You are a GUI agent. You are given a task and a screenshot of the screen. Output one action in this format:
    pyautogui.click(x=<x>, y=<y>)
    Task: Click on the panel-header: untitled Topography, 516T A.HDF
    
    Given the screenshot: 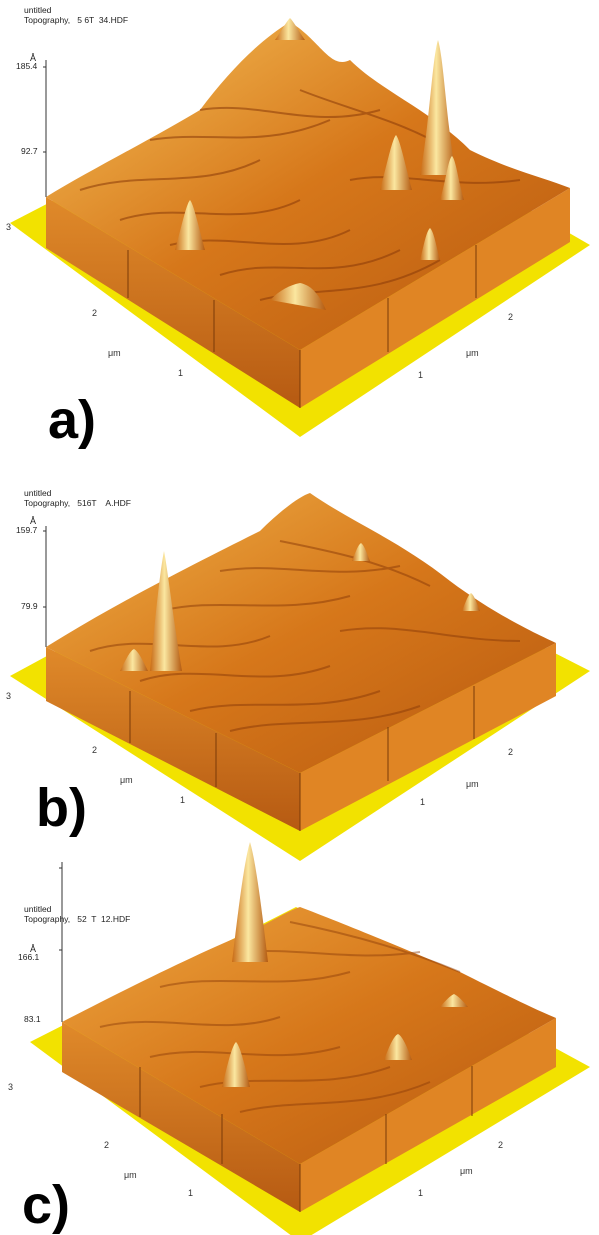 What is the action you would take?
    pyautogui.click(x=77, y=498)
    